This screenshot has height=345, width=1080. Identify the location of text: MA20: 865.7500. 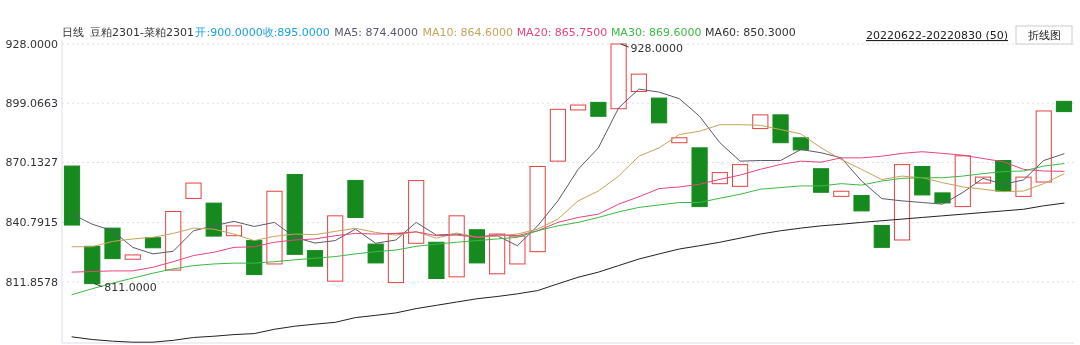
(562, 32).